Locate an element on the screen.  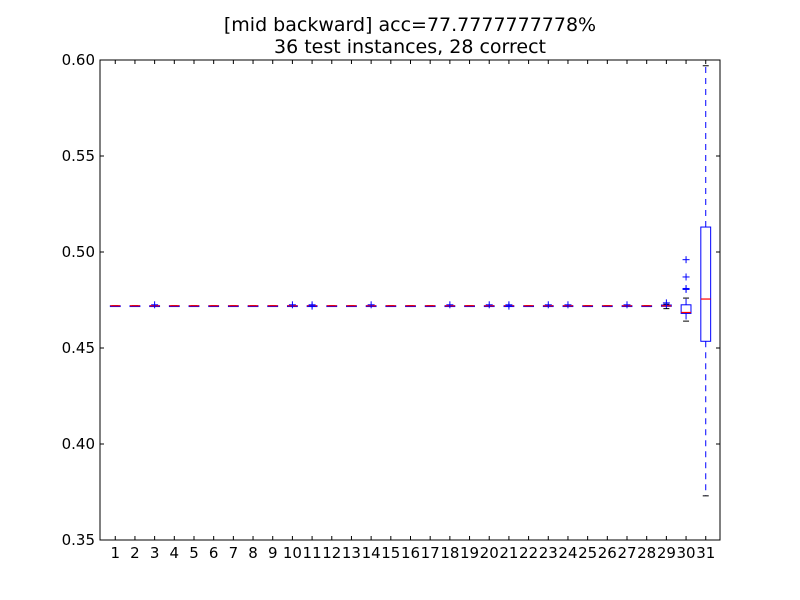
x-tick-label: 24 is located at coordinates (567, 553).